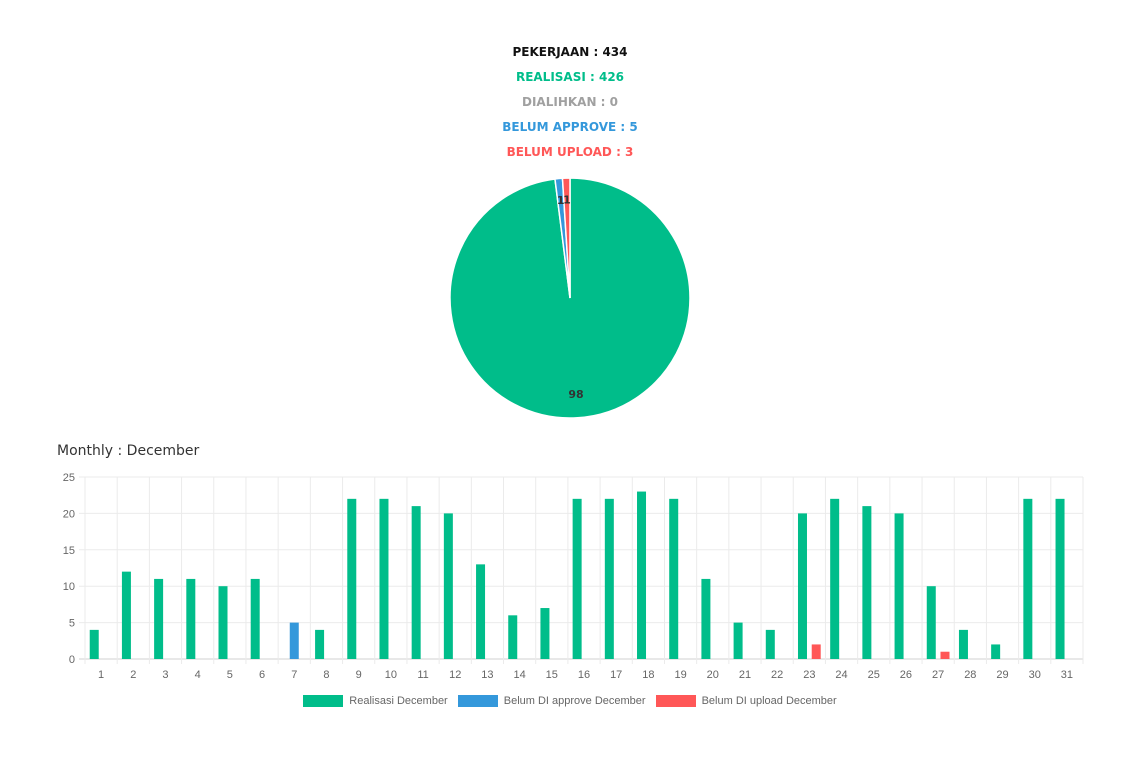 Image resolution: width=1140 pixels, height=765 pixels. What do you see at coordinates (391, 675) in the screenshot?
I see `x-tick-label: 10` at bounding box center [391, 675].